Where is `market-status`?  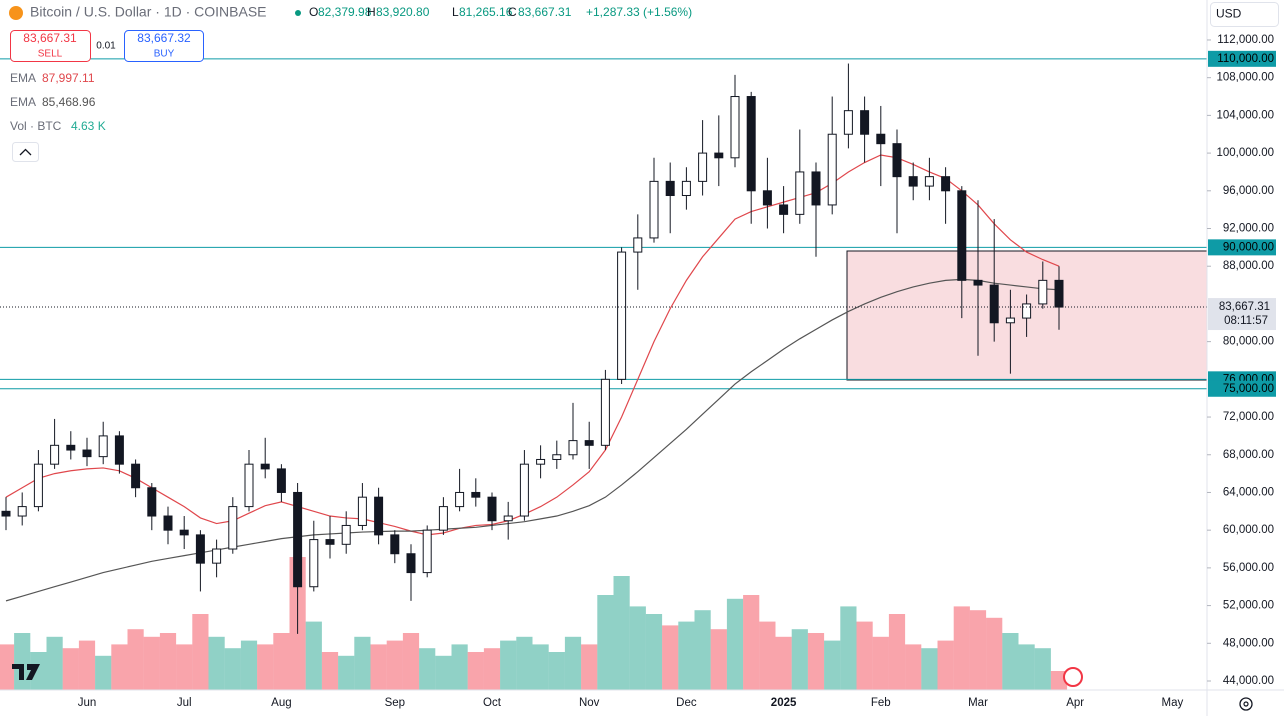 market-status is located at coordinates (298, 13).